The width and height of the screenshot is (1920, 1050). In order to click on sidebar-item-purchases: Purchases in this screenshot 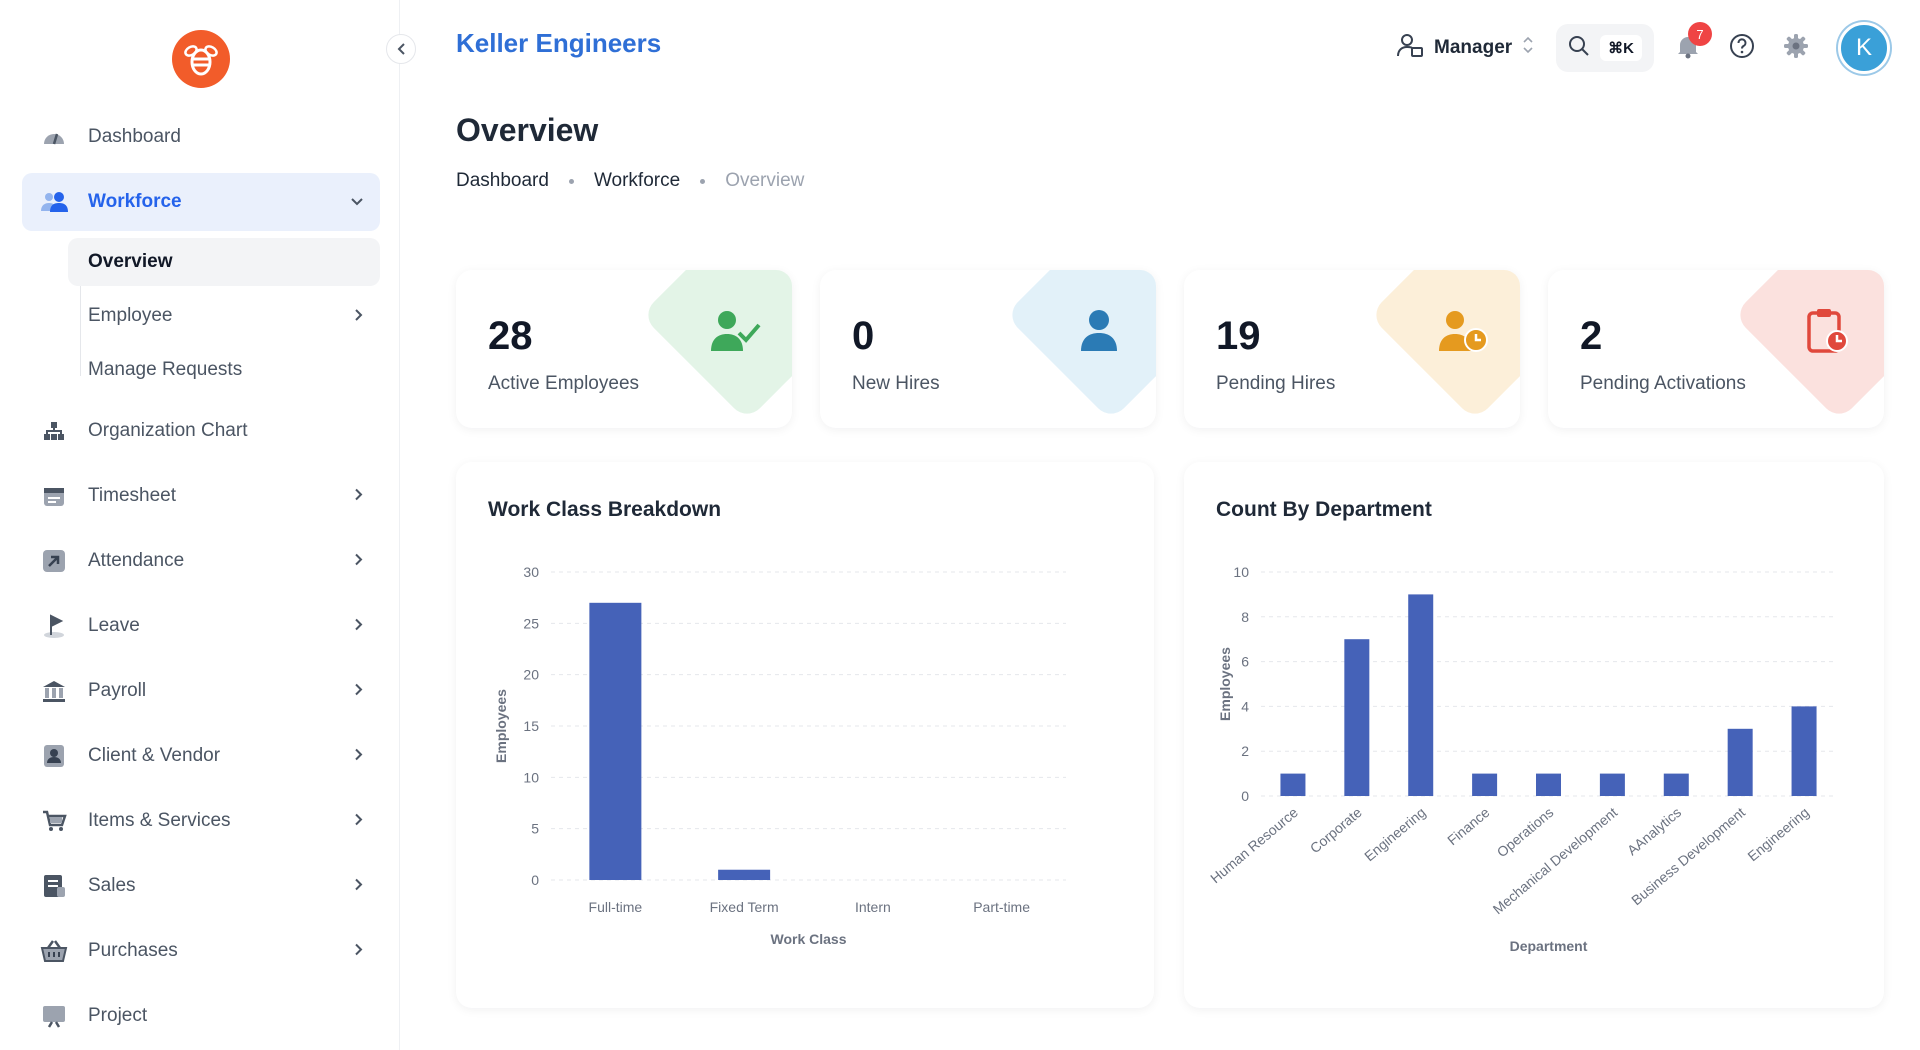, I will do `click(201, 951)`.